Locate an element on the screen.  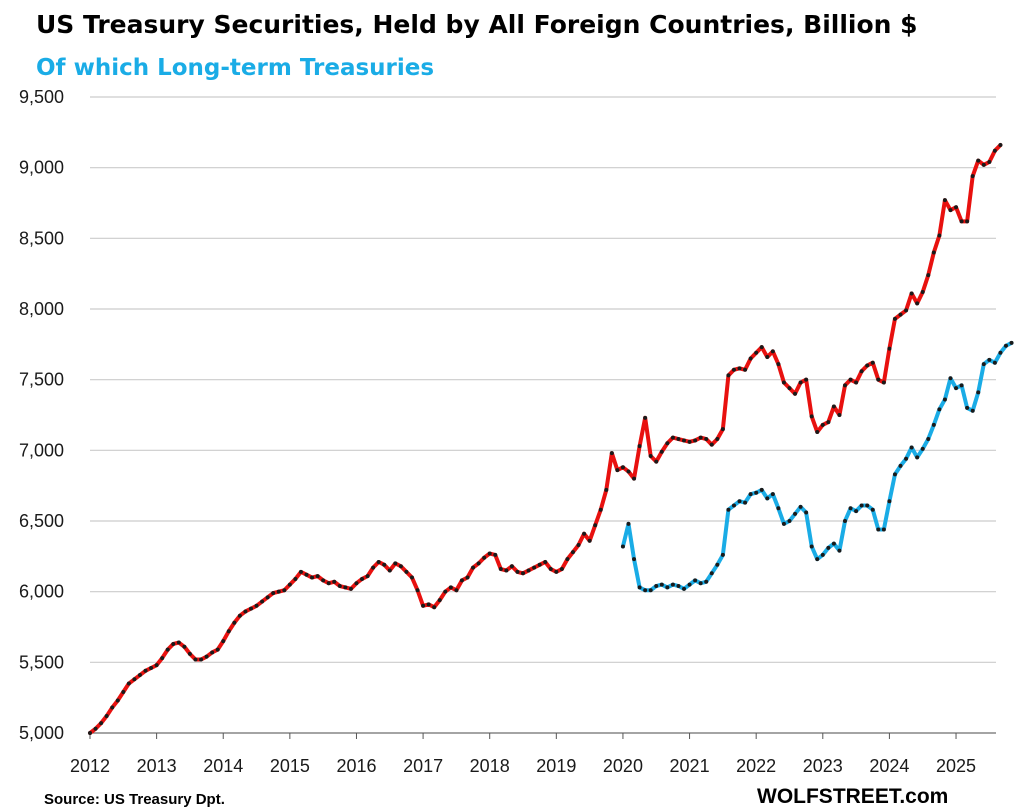
x-tick-label: 2023 is located at coordinates (823, 766).